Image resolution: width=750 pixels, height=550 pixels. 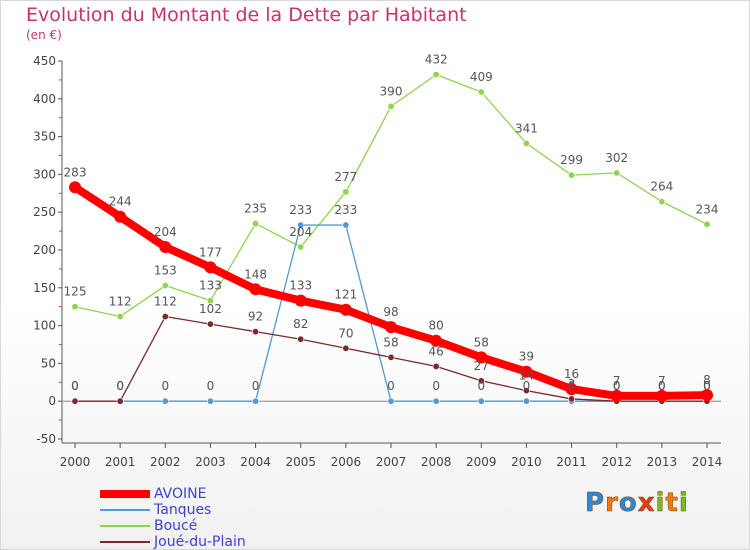 I want to click on data-label-AVOINE: 244, so click(x=120, y=202).